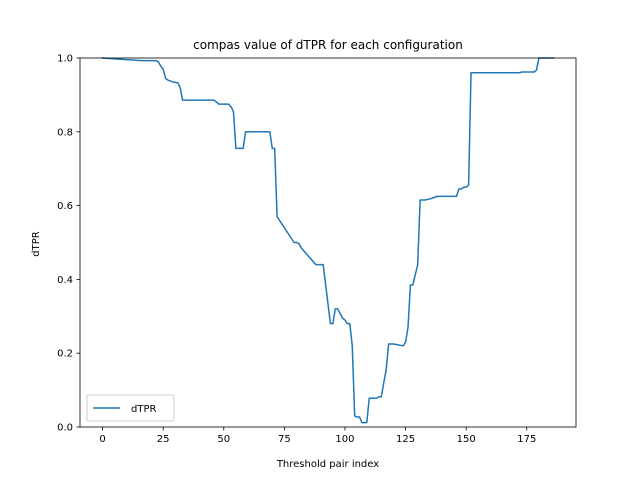 This screenshot has width=640, height=480. What do you see at coordinates (65, 132) in the screenshot?
I see `y-tick-label: 0.8` at bounding box center [65, 132].